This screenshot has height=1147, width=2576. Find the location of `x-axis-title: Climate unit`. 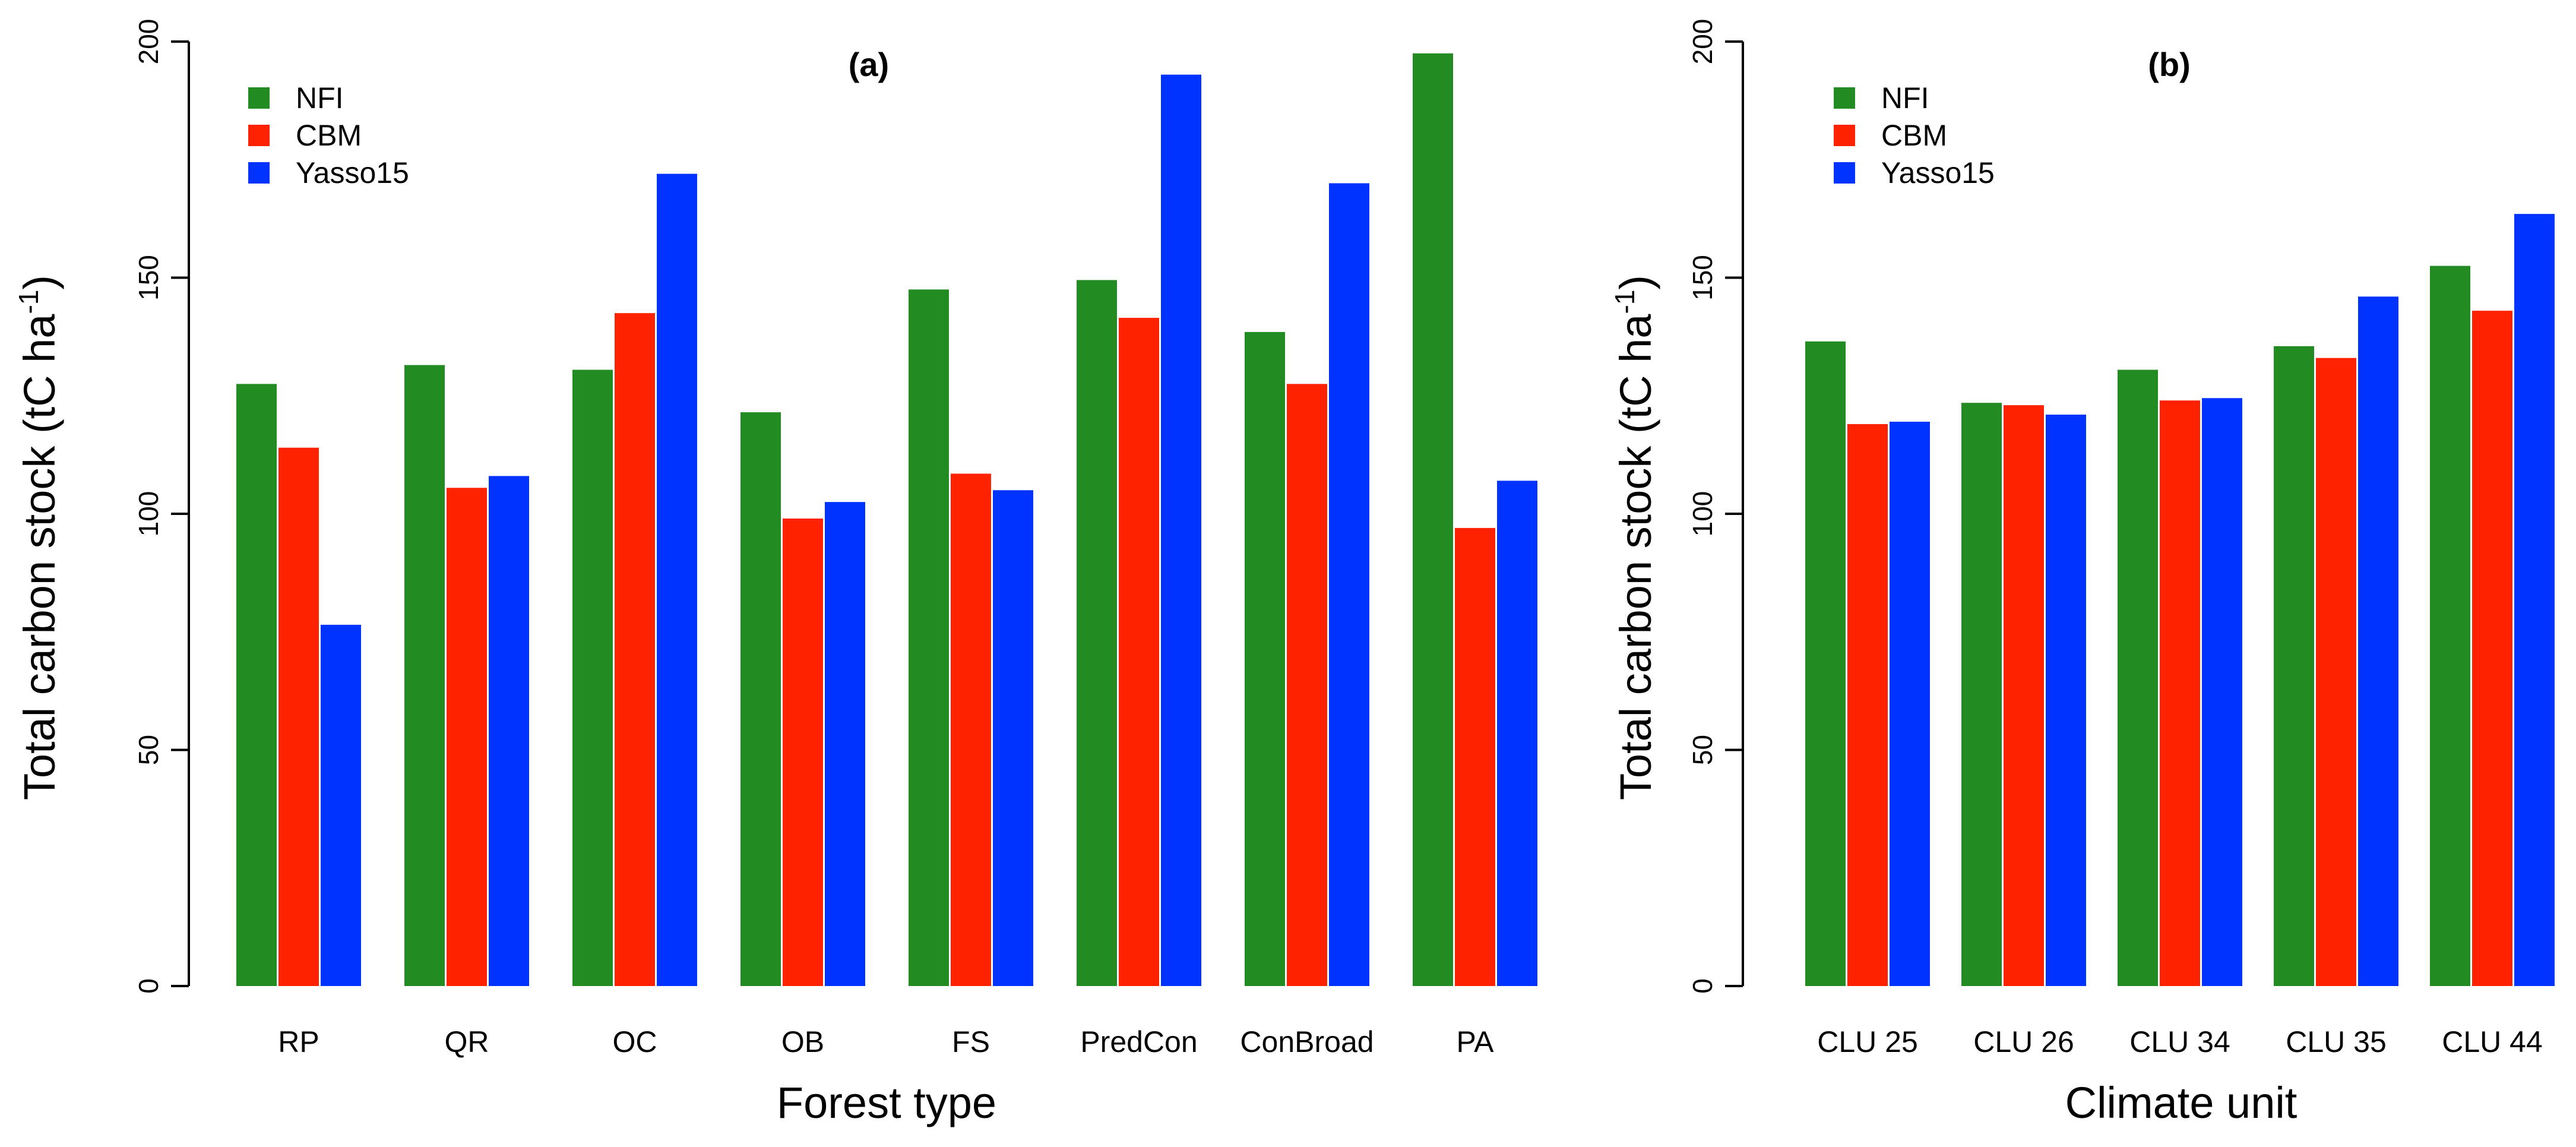

x-axis-title: Climate unit is located at coordinates (2181, 1102).